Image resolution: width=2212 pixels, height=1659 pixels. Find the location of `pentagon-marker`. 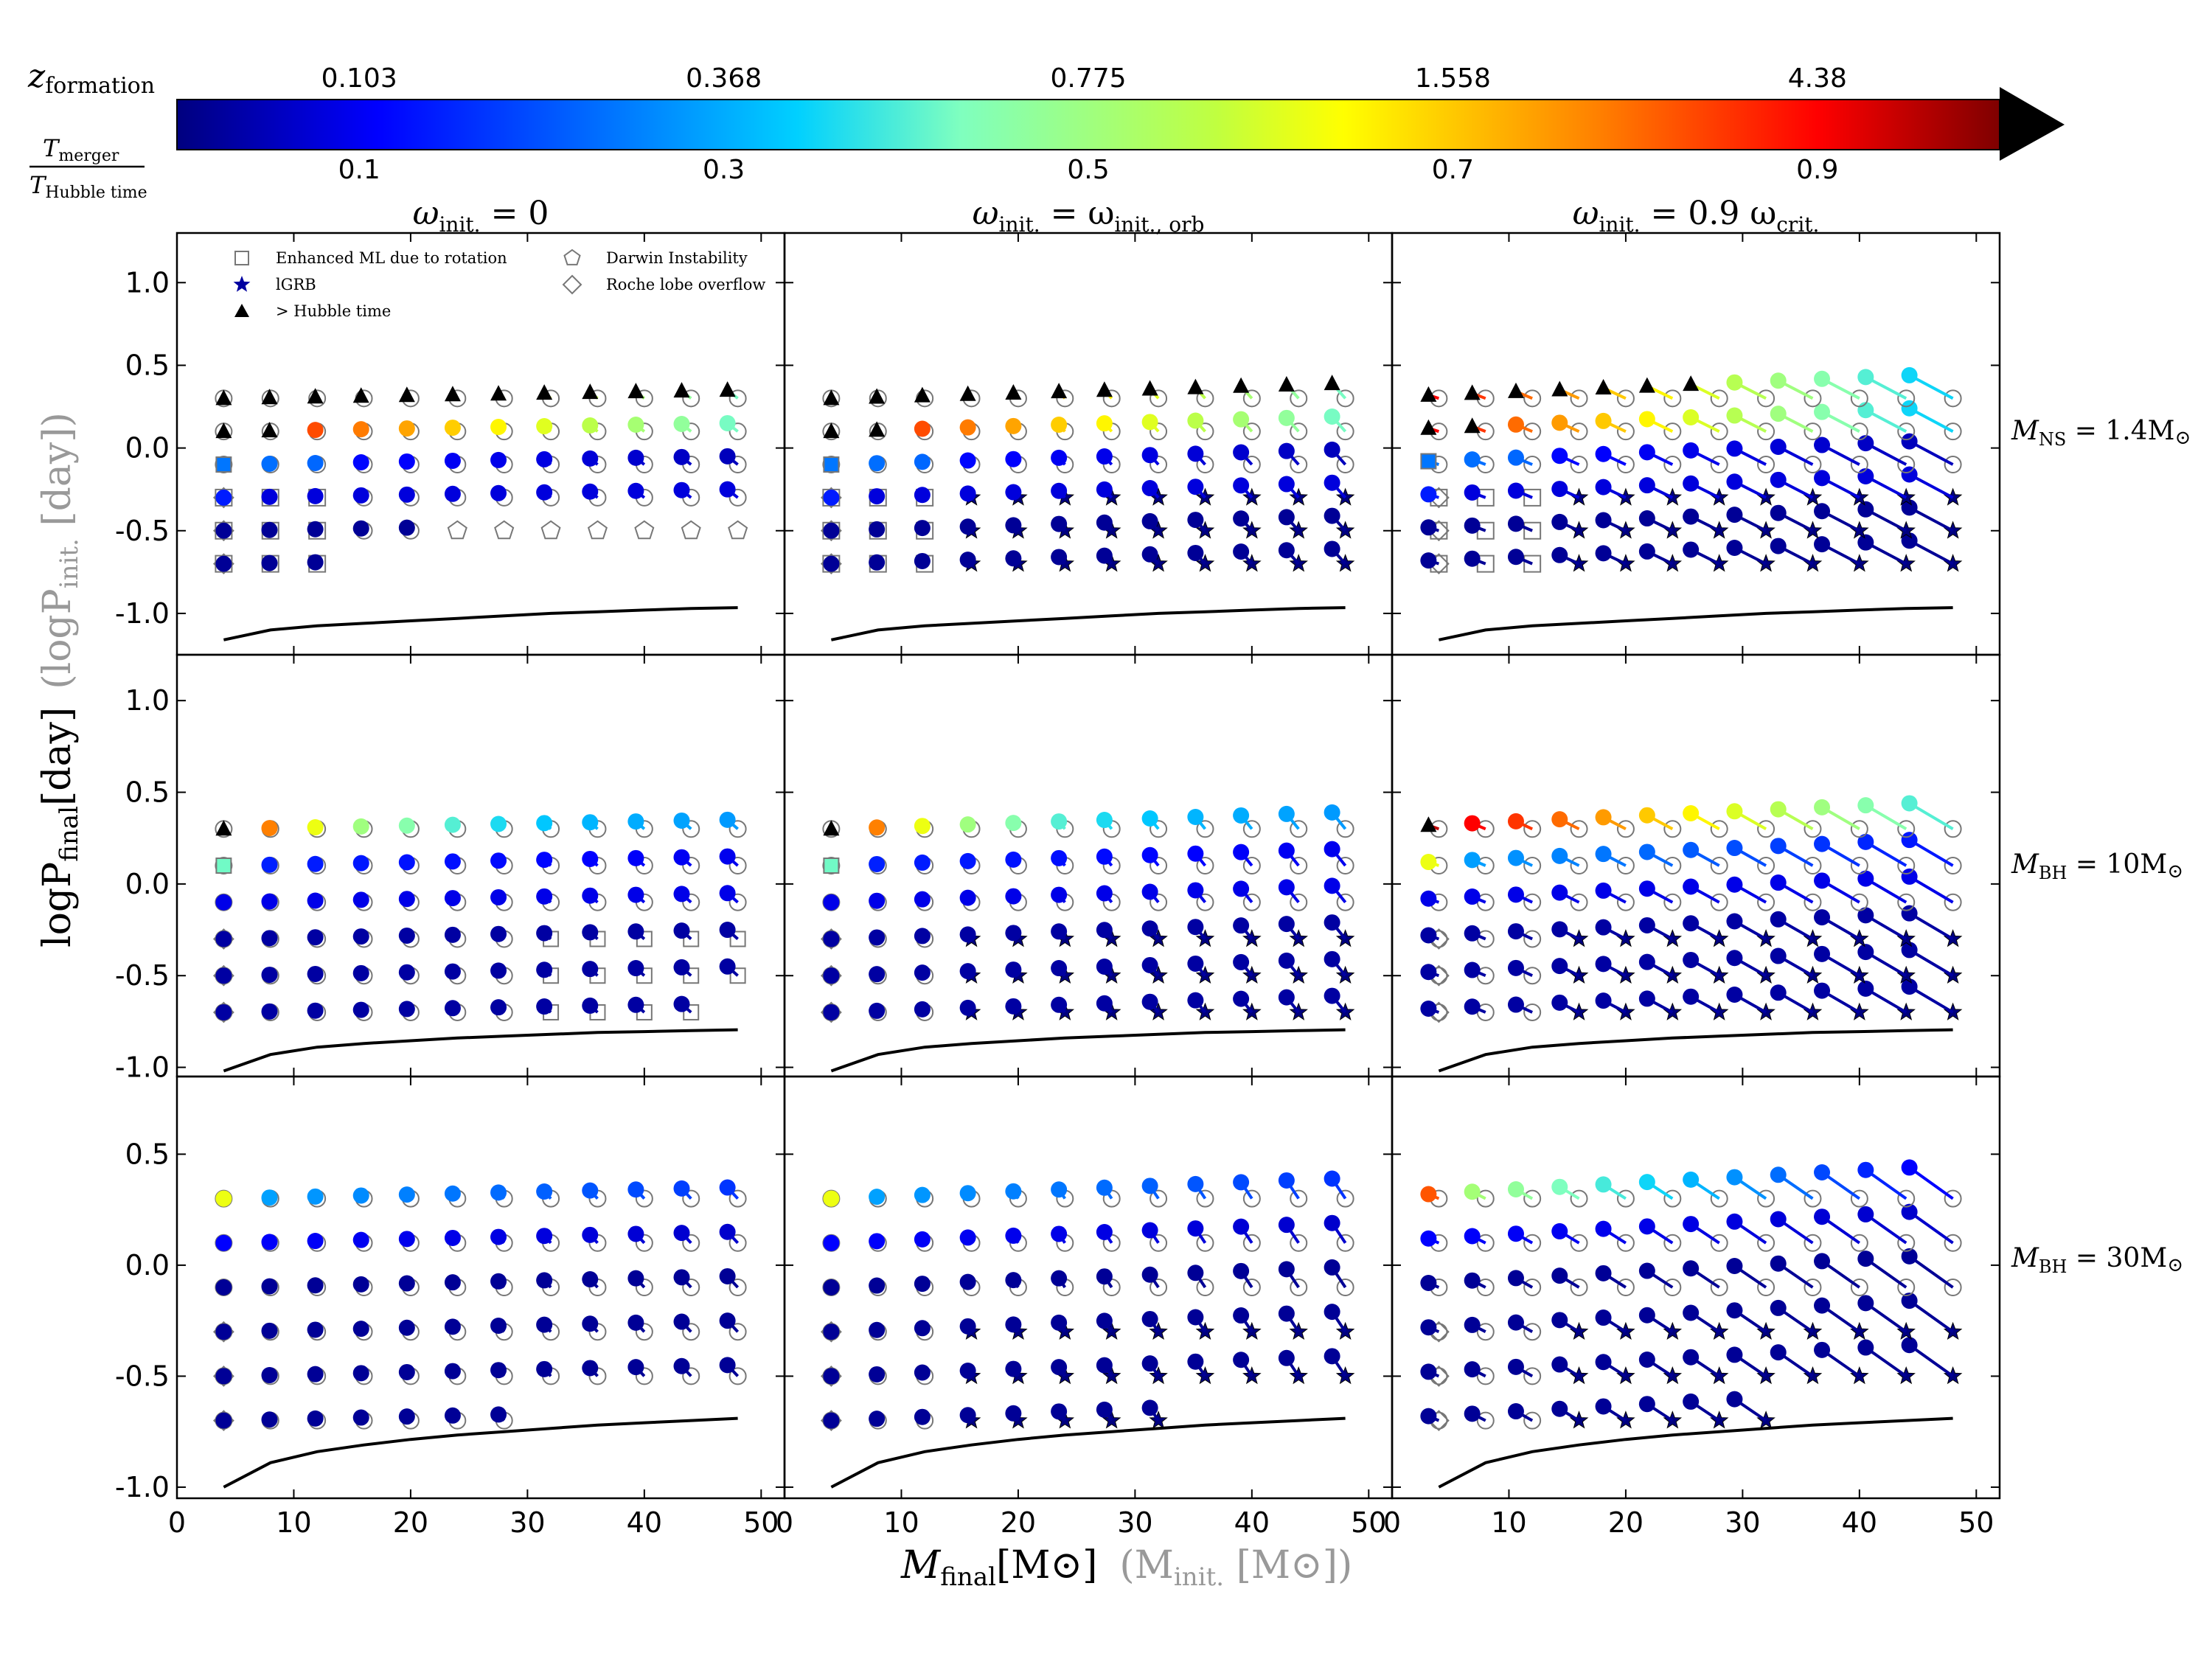

pentagon-marker is located at coordinates (504, 530).